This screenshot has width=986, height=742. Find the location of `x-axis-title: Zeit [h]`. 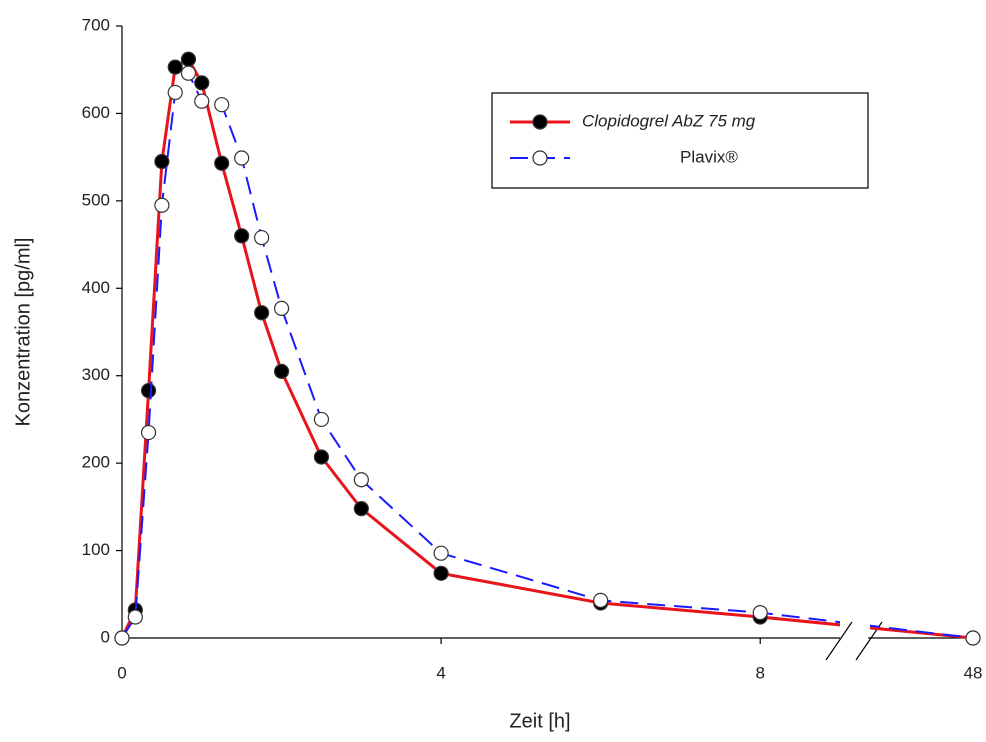

x-axis-title: Zeit [h] is located at coordinates (539, 721).